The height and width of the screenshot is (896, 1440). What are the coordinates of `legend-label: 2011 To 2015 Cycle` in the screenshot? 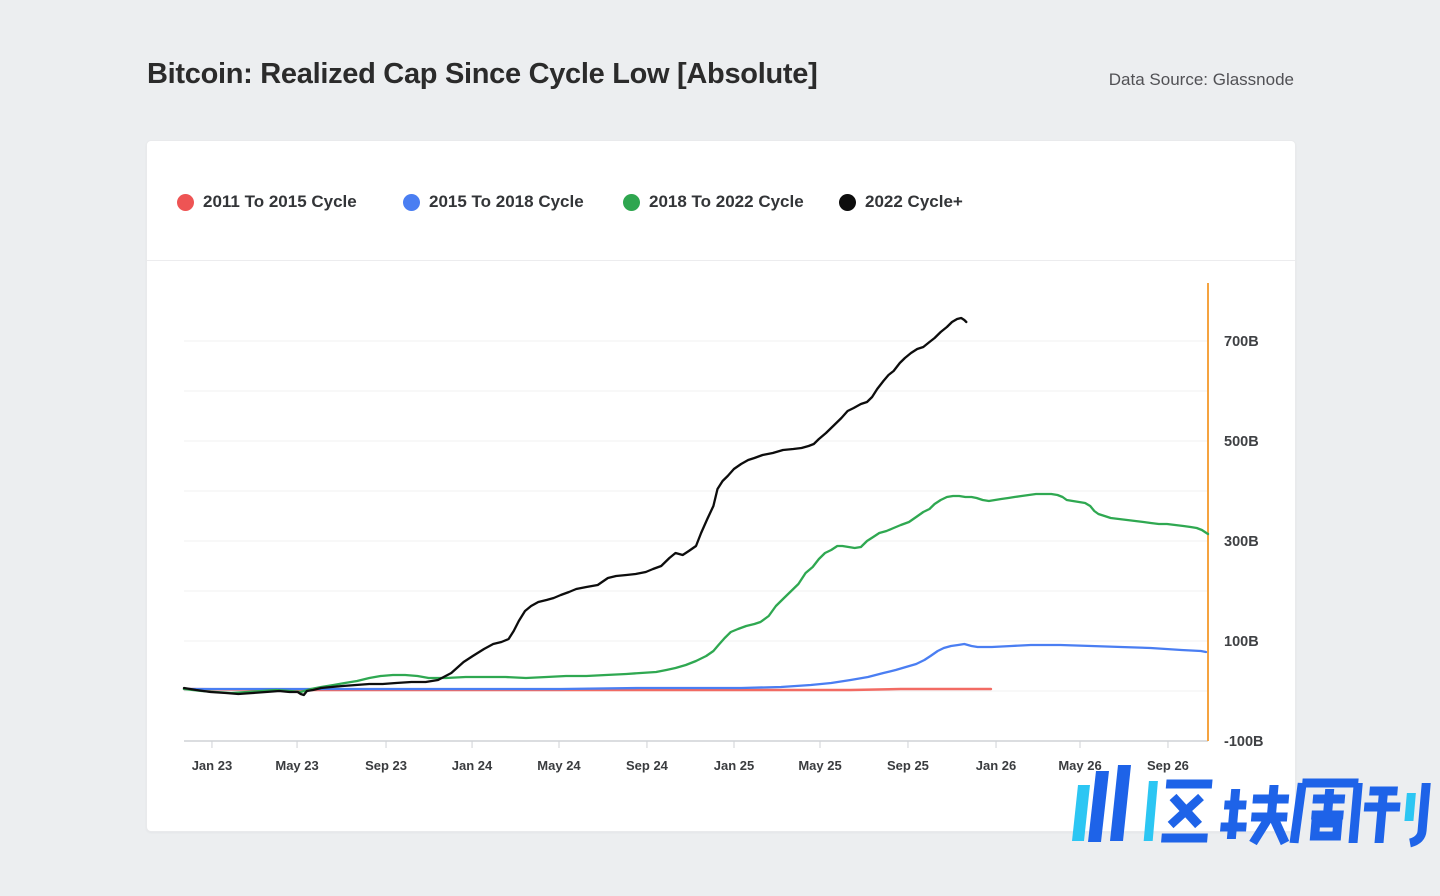 It's located at (280, 201).